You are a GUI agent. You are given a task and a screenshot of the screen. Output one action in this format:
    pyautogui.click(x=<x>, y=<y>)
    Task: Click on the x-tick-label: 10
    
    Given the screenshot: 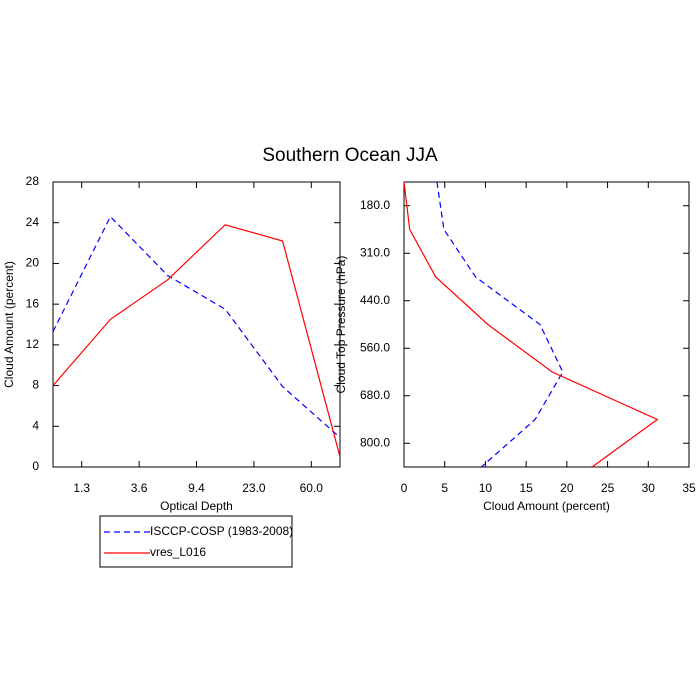 What is the action you would take?
    pyautogui.click(x=486, y=488)
    